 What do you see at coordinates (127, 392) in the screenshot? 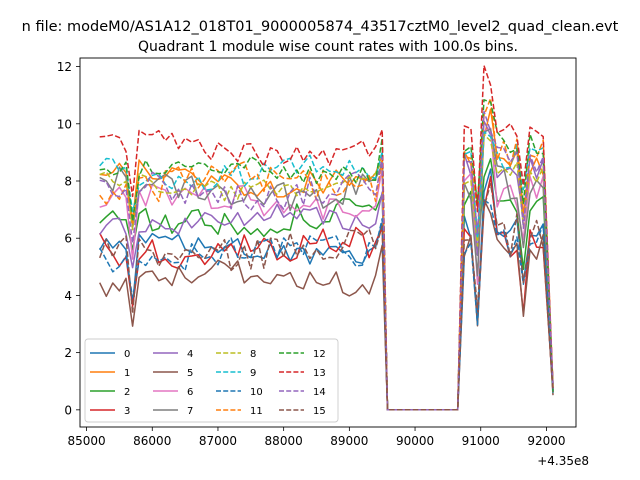
I see `legend-label: 2` at bounding box center [127, 392].